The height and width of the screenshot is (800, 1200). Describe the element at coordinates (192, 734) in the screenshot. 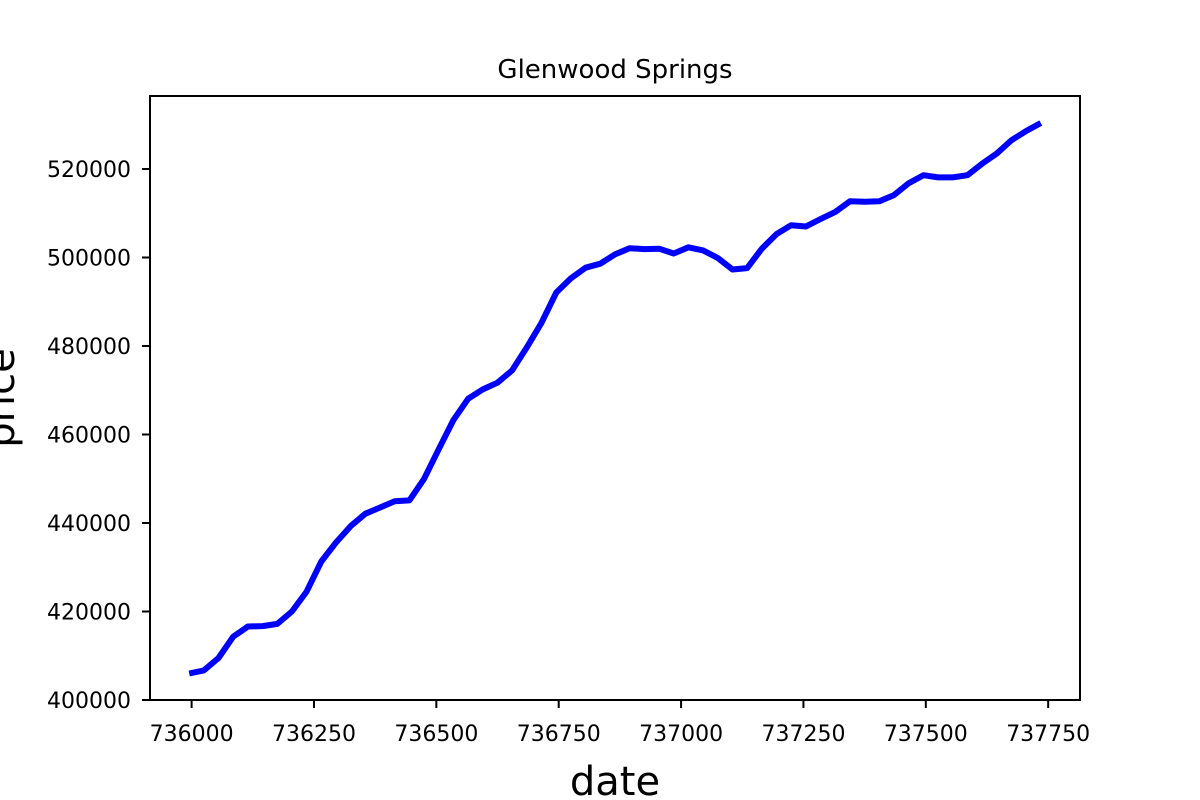

I see `x-tick-label-0: 736000` at that location.